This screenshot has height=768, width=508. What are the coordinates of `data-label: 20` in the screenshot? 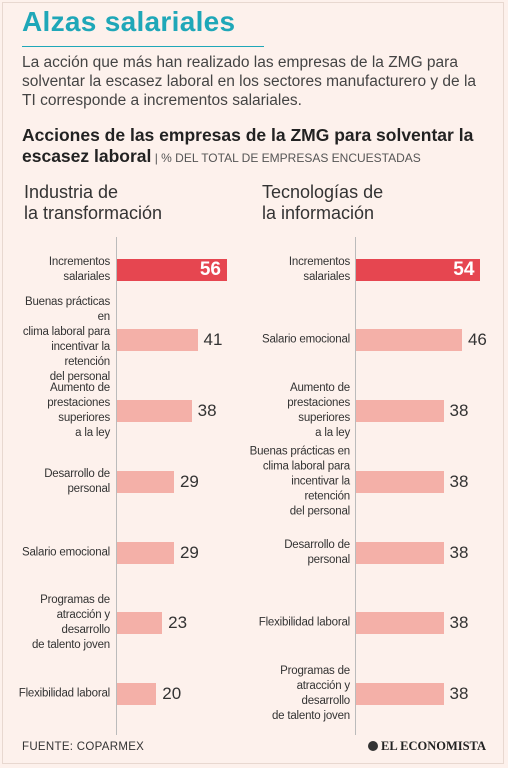 It's located at (172, 693).